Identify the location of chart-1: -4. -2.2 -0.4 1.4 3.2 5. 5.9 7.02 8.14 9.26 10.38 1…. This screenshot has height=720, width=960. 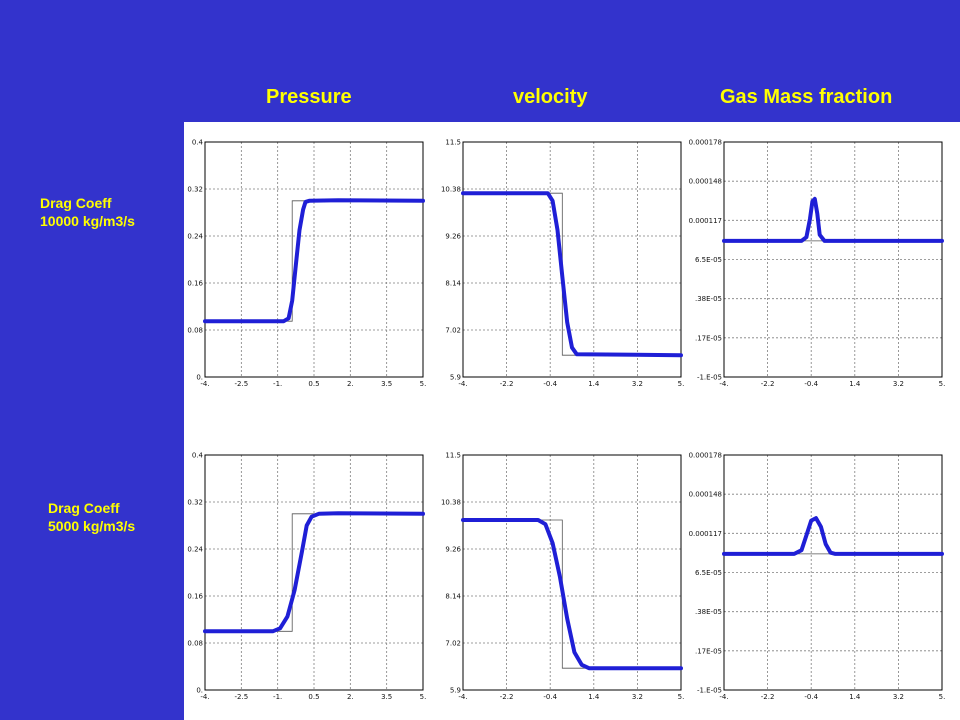
(562, 264).